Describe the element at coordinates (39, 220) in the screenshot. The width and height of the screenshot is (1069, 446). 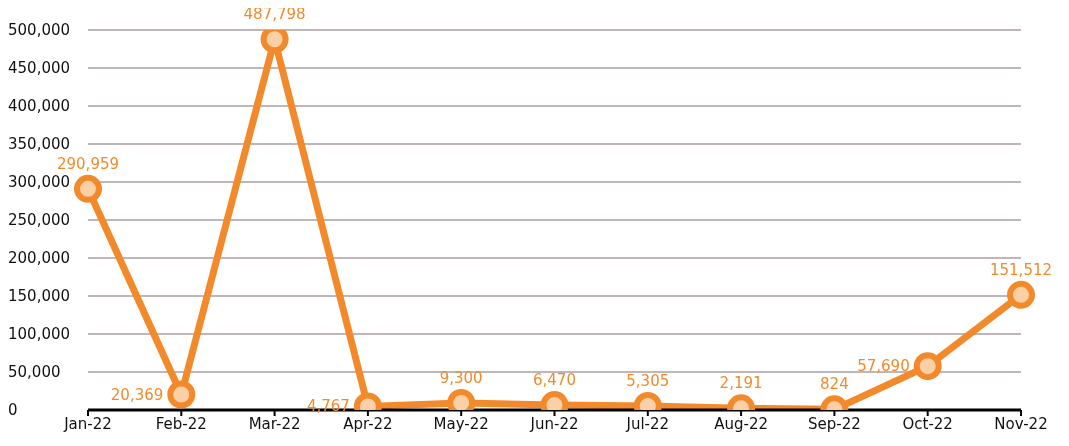
I see `y-tick-label: 250,000` at that location.